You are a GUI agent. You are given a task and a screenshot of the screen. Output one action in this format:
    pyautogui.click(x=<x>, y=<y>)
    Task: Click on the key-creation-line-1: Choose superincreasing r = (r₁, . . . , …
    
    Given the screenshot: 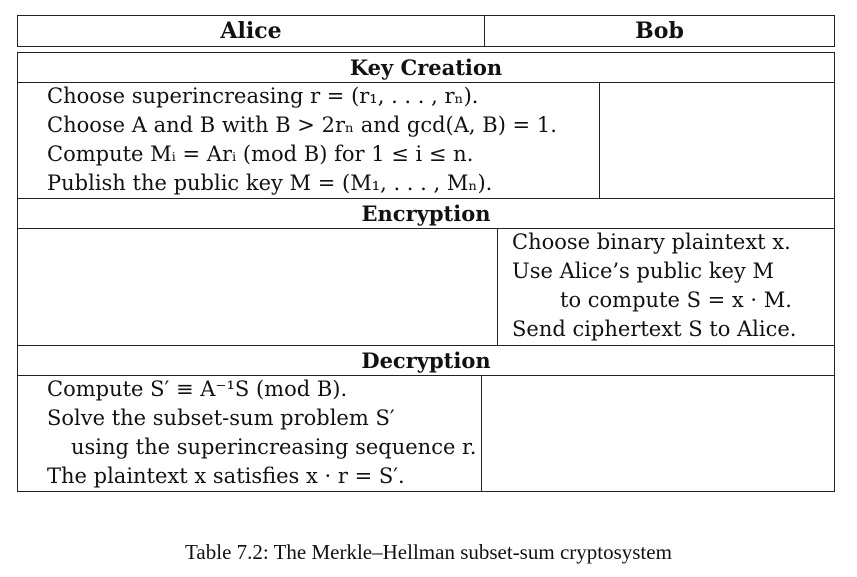 What is the action you would take?
    pyautogui.click(x=263, y=96)
    